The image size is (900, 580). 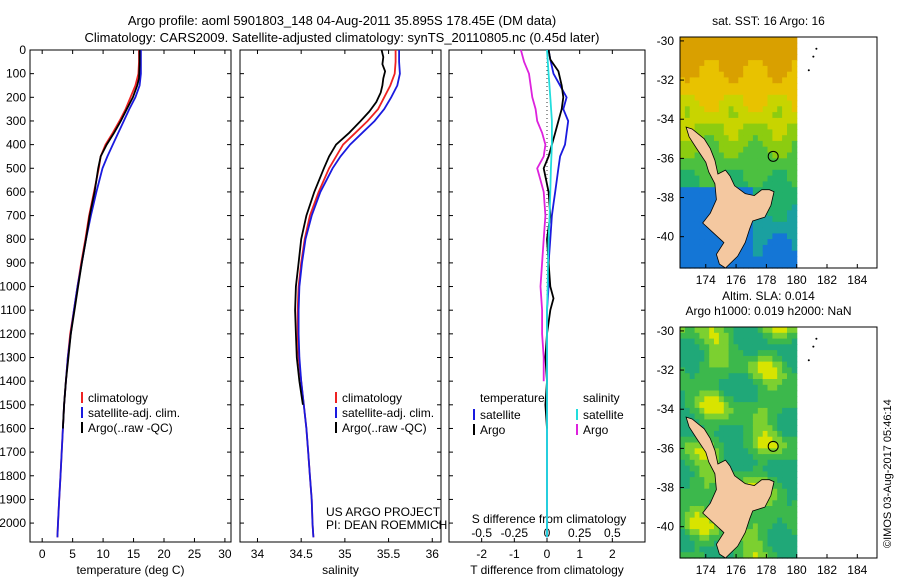 I want to click on depth-tick-label: 1100, so click(x=13, y=310).